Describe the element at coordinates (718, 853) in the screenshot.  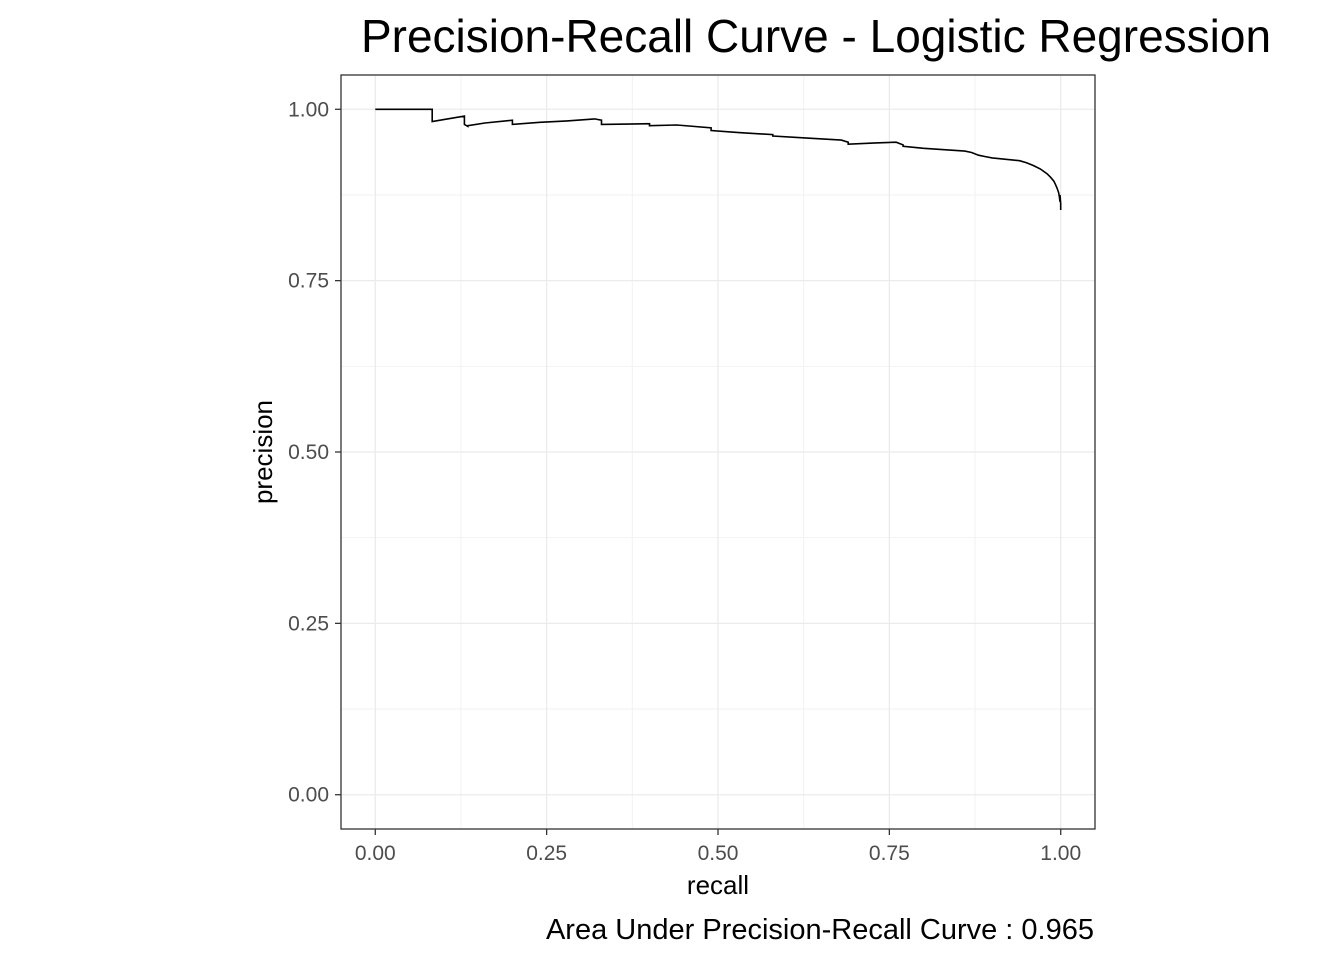
I see `x-tick-label: 0.50` at that location.